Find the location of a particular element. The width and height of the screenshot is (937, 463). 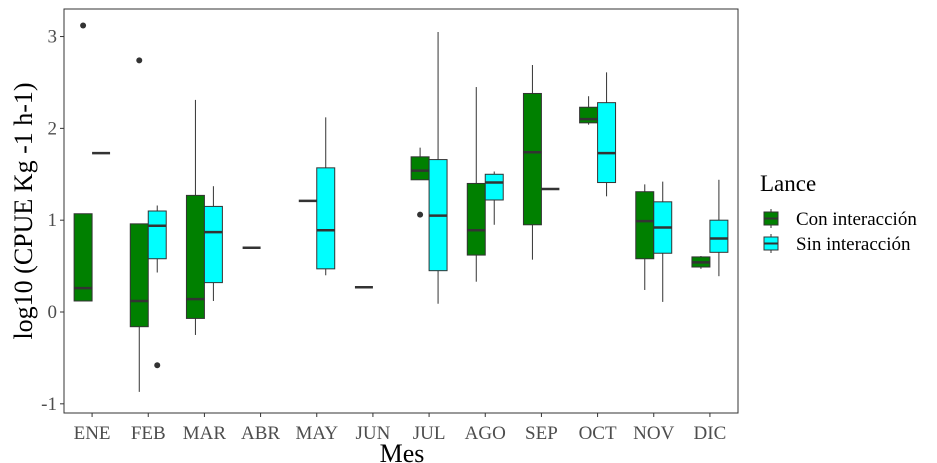

y-axis: -1 0 1 2 3 is located at coordinates (52, 221).